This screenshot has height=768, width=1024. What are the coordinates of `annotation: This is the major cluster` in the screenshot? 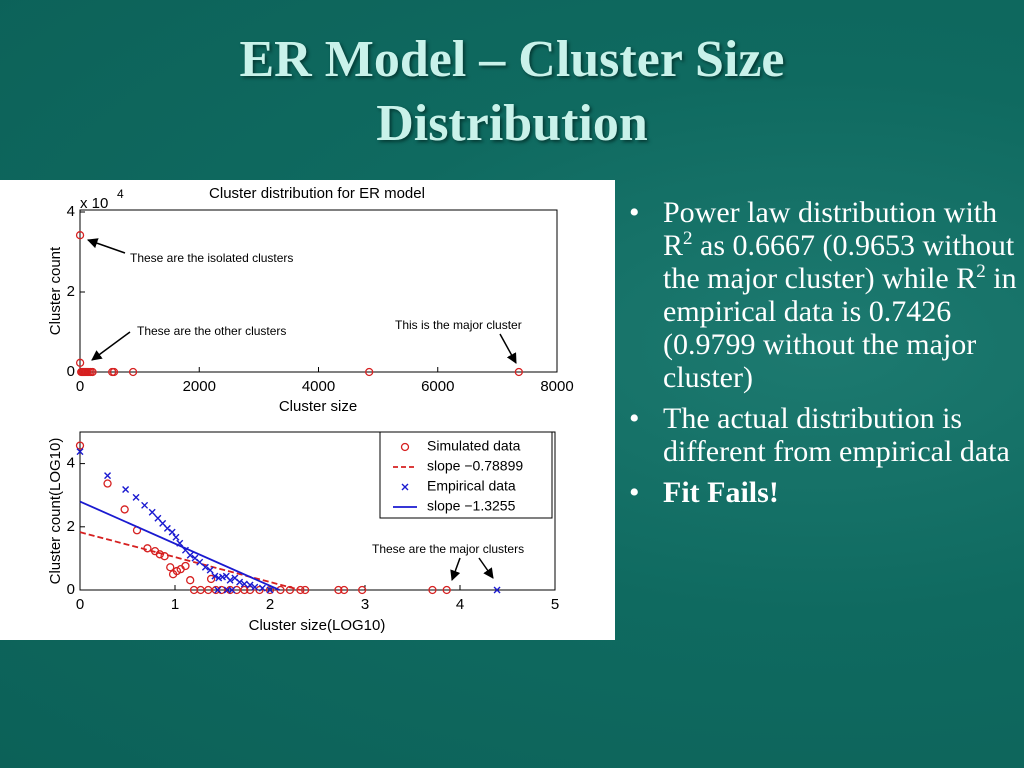 It's located at (458, 325).